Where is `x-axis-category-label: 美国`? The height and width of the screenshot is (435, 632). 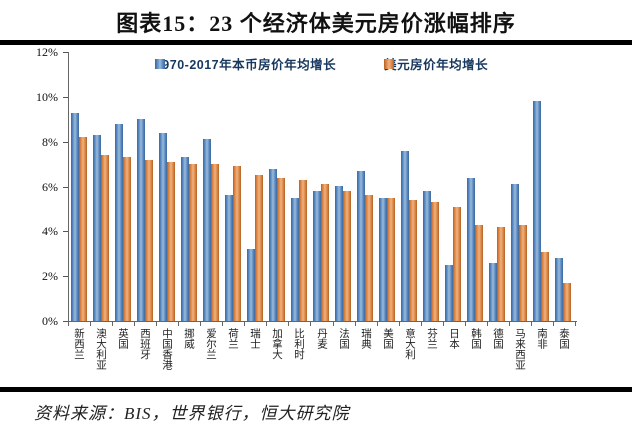
x-axis-category-label: 美国 is located at coordinates (387, 338).